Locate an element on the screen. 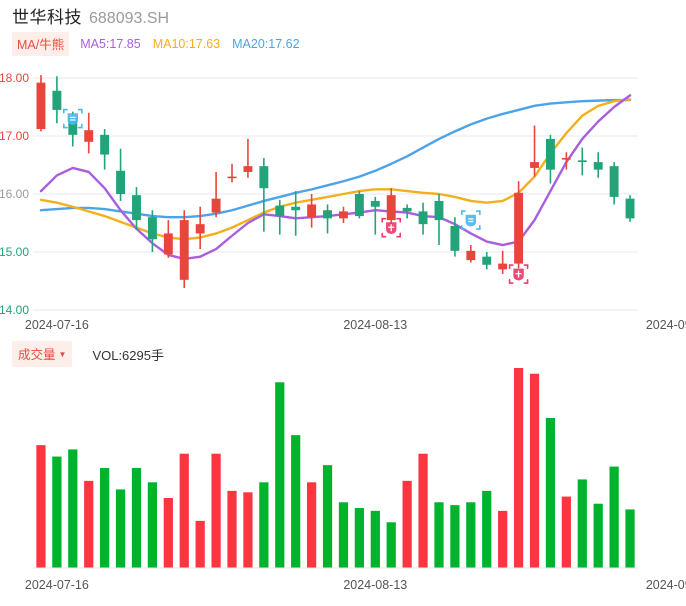  stock-name: 世华科技 is located at coordinates (47, 17).